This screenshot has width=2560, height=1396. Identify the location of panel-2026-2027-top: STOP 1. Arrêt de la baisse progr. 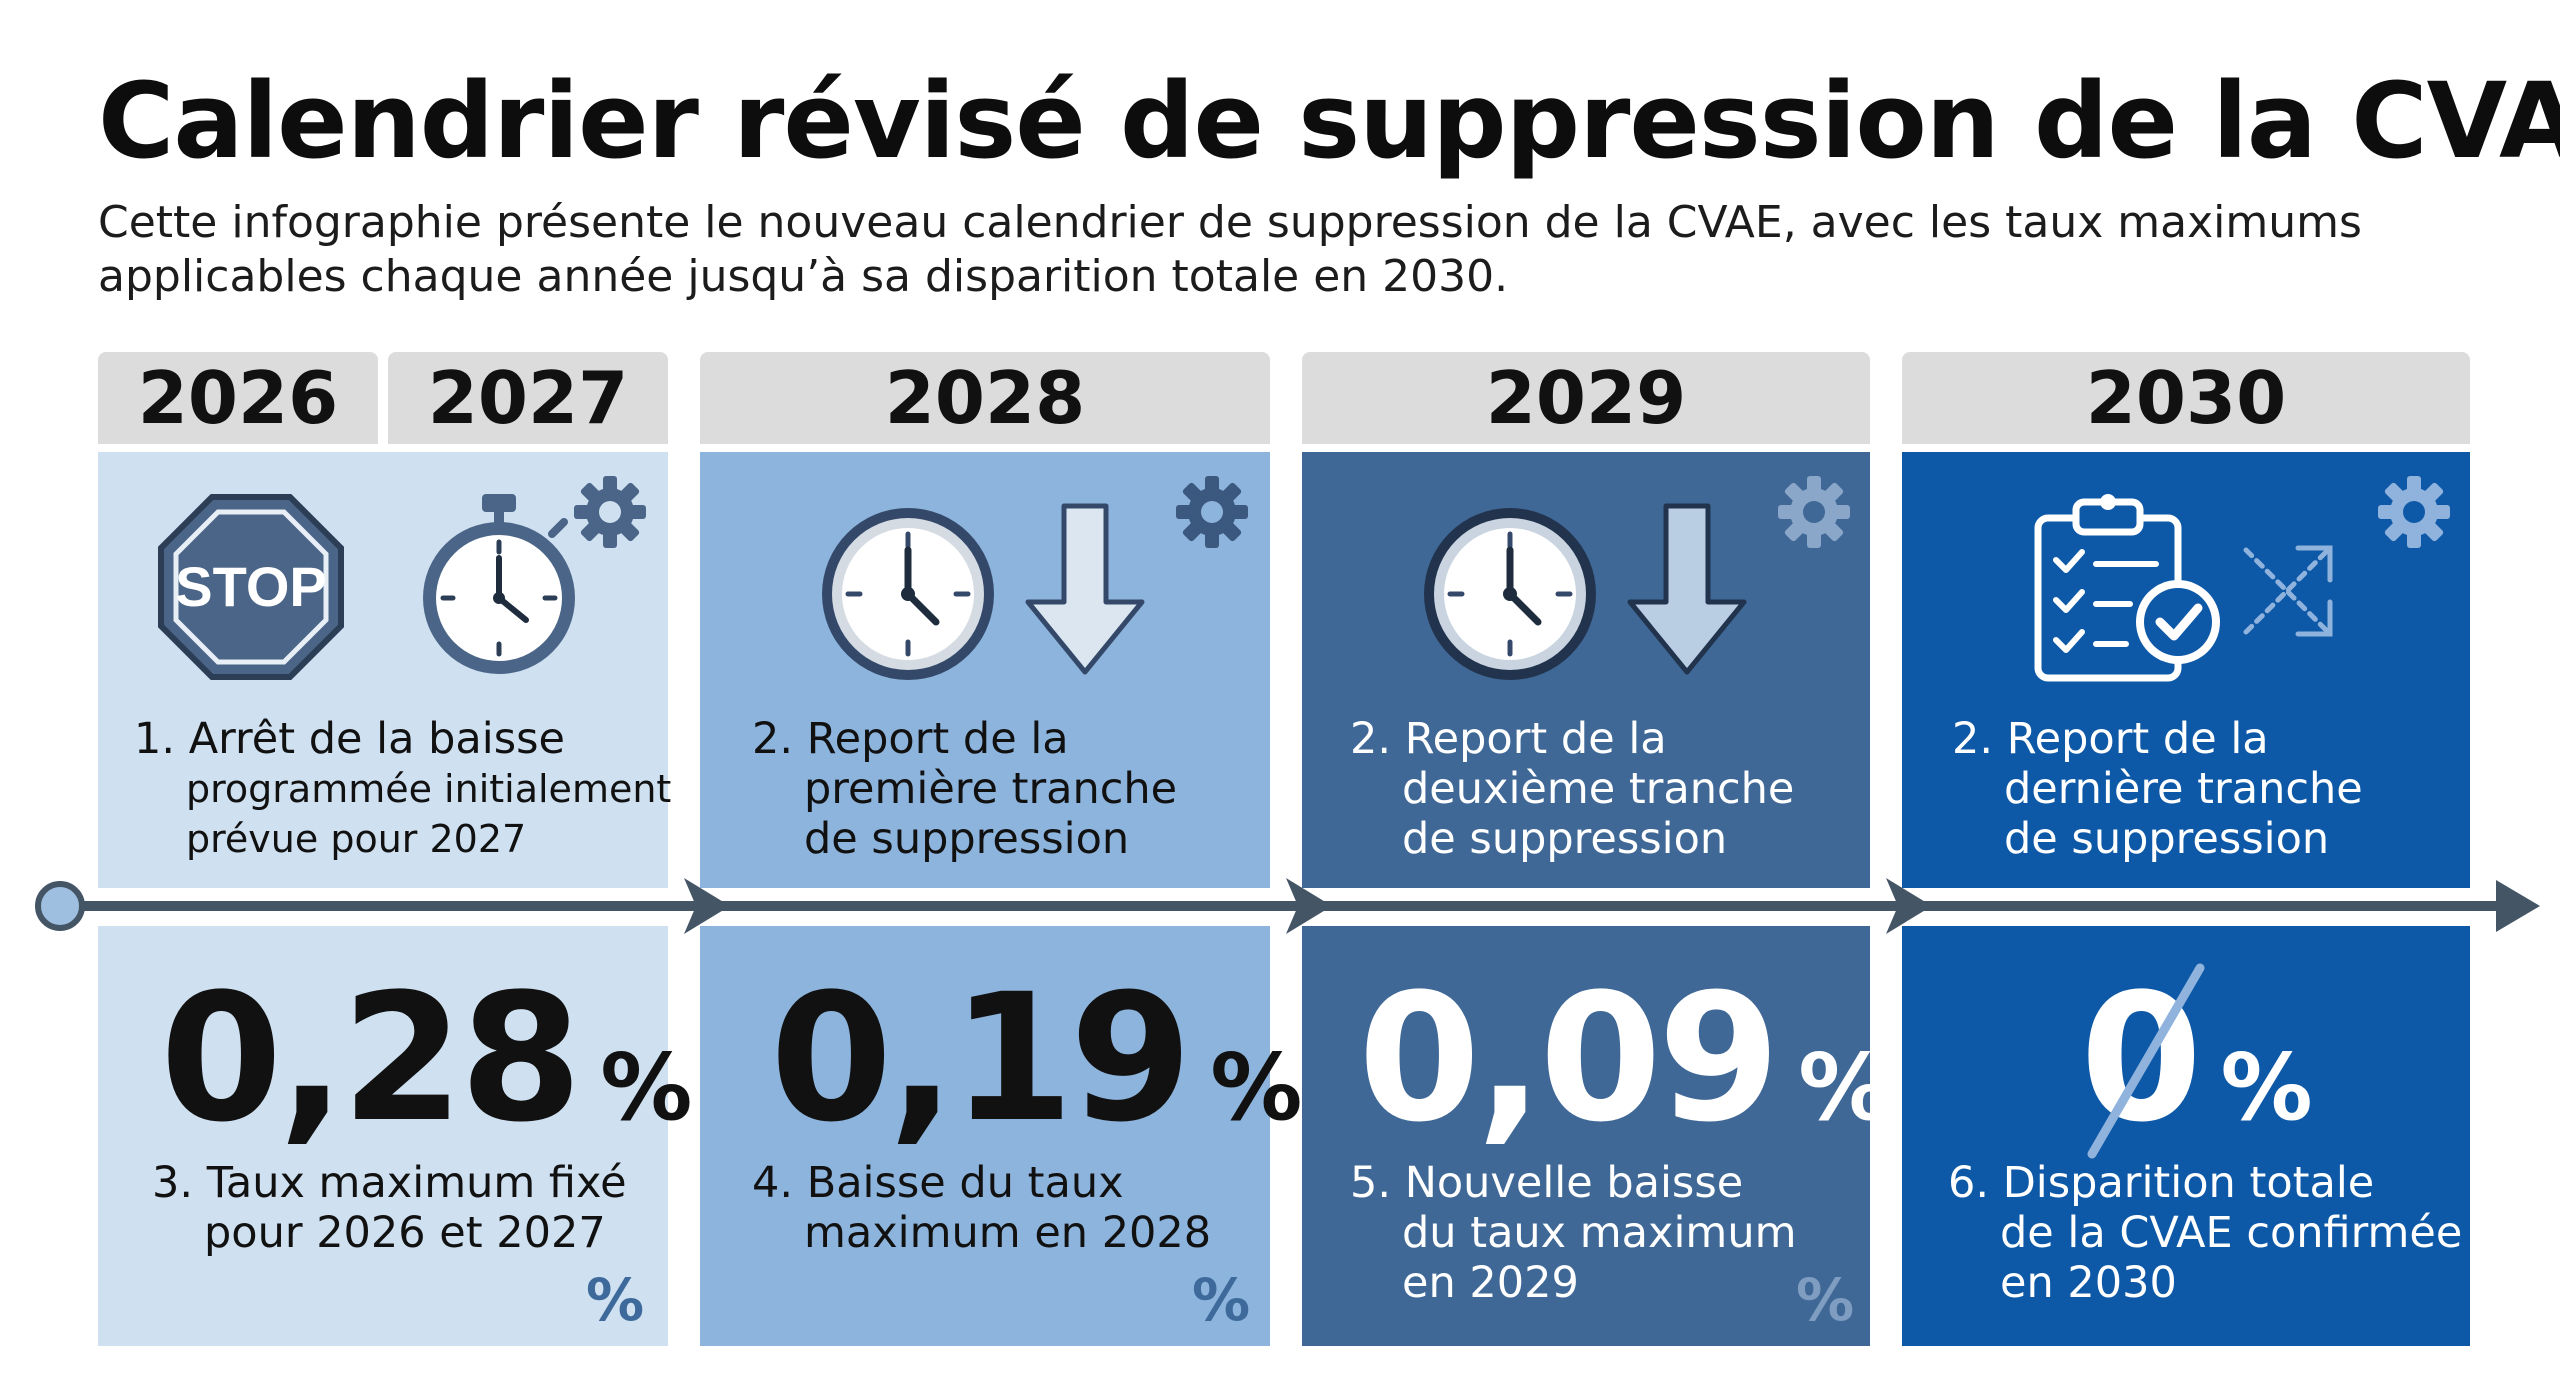
(384, 670).